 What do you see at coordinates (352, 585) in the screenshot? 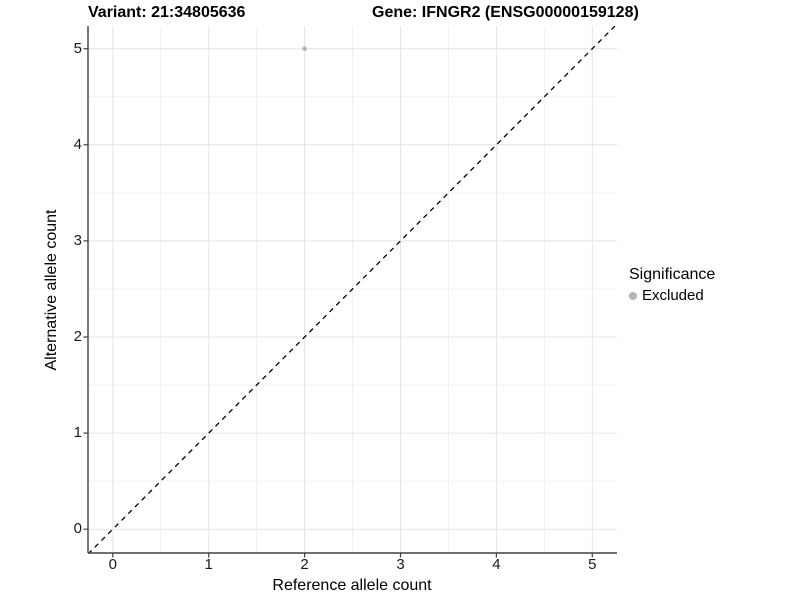
I see `x-axis-title: Reference allele count` at bounding box center [352, 585].